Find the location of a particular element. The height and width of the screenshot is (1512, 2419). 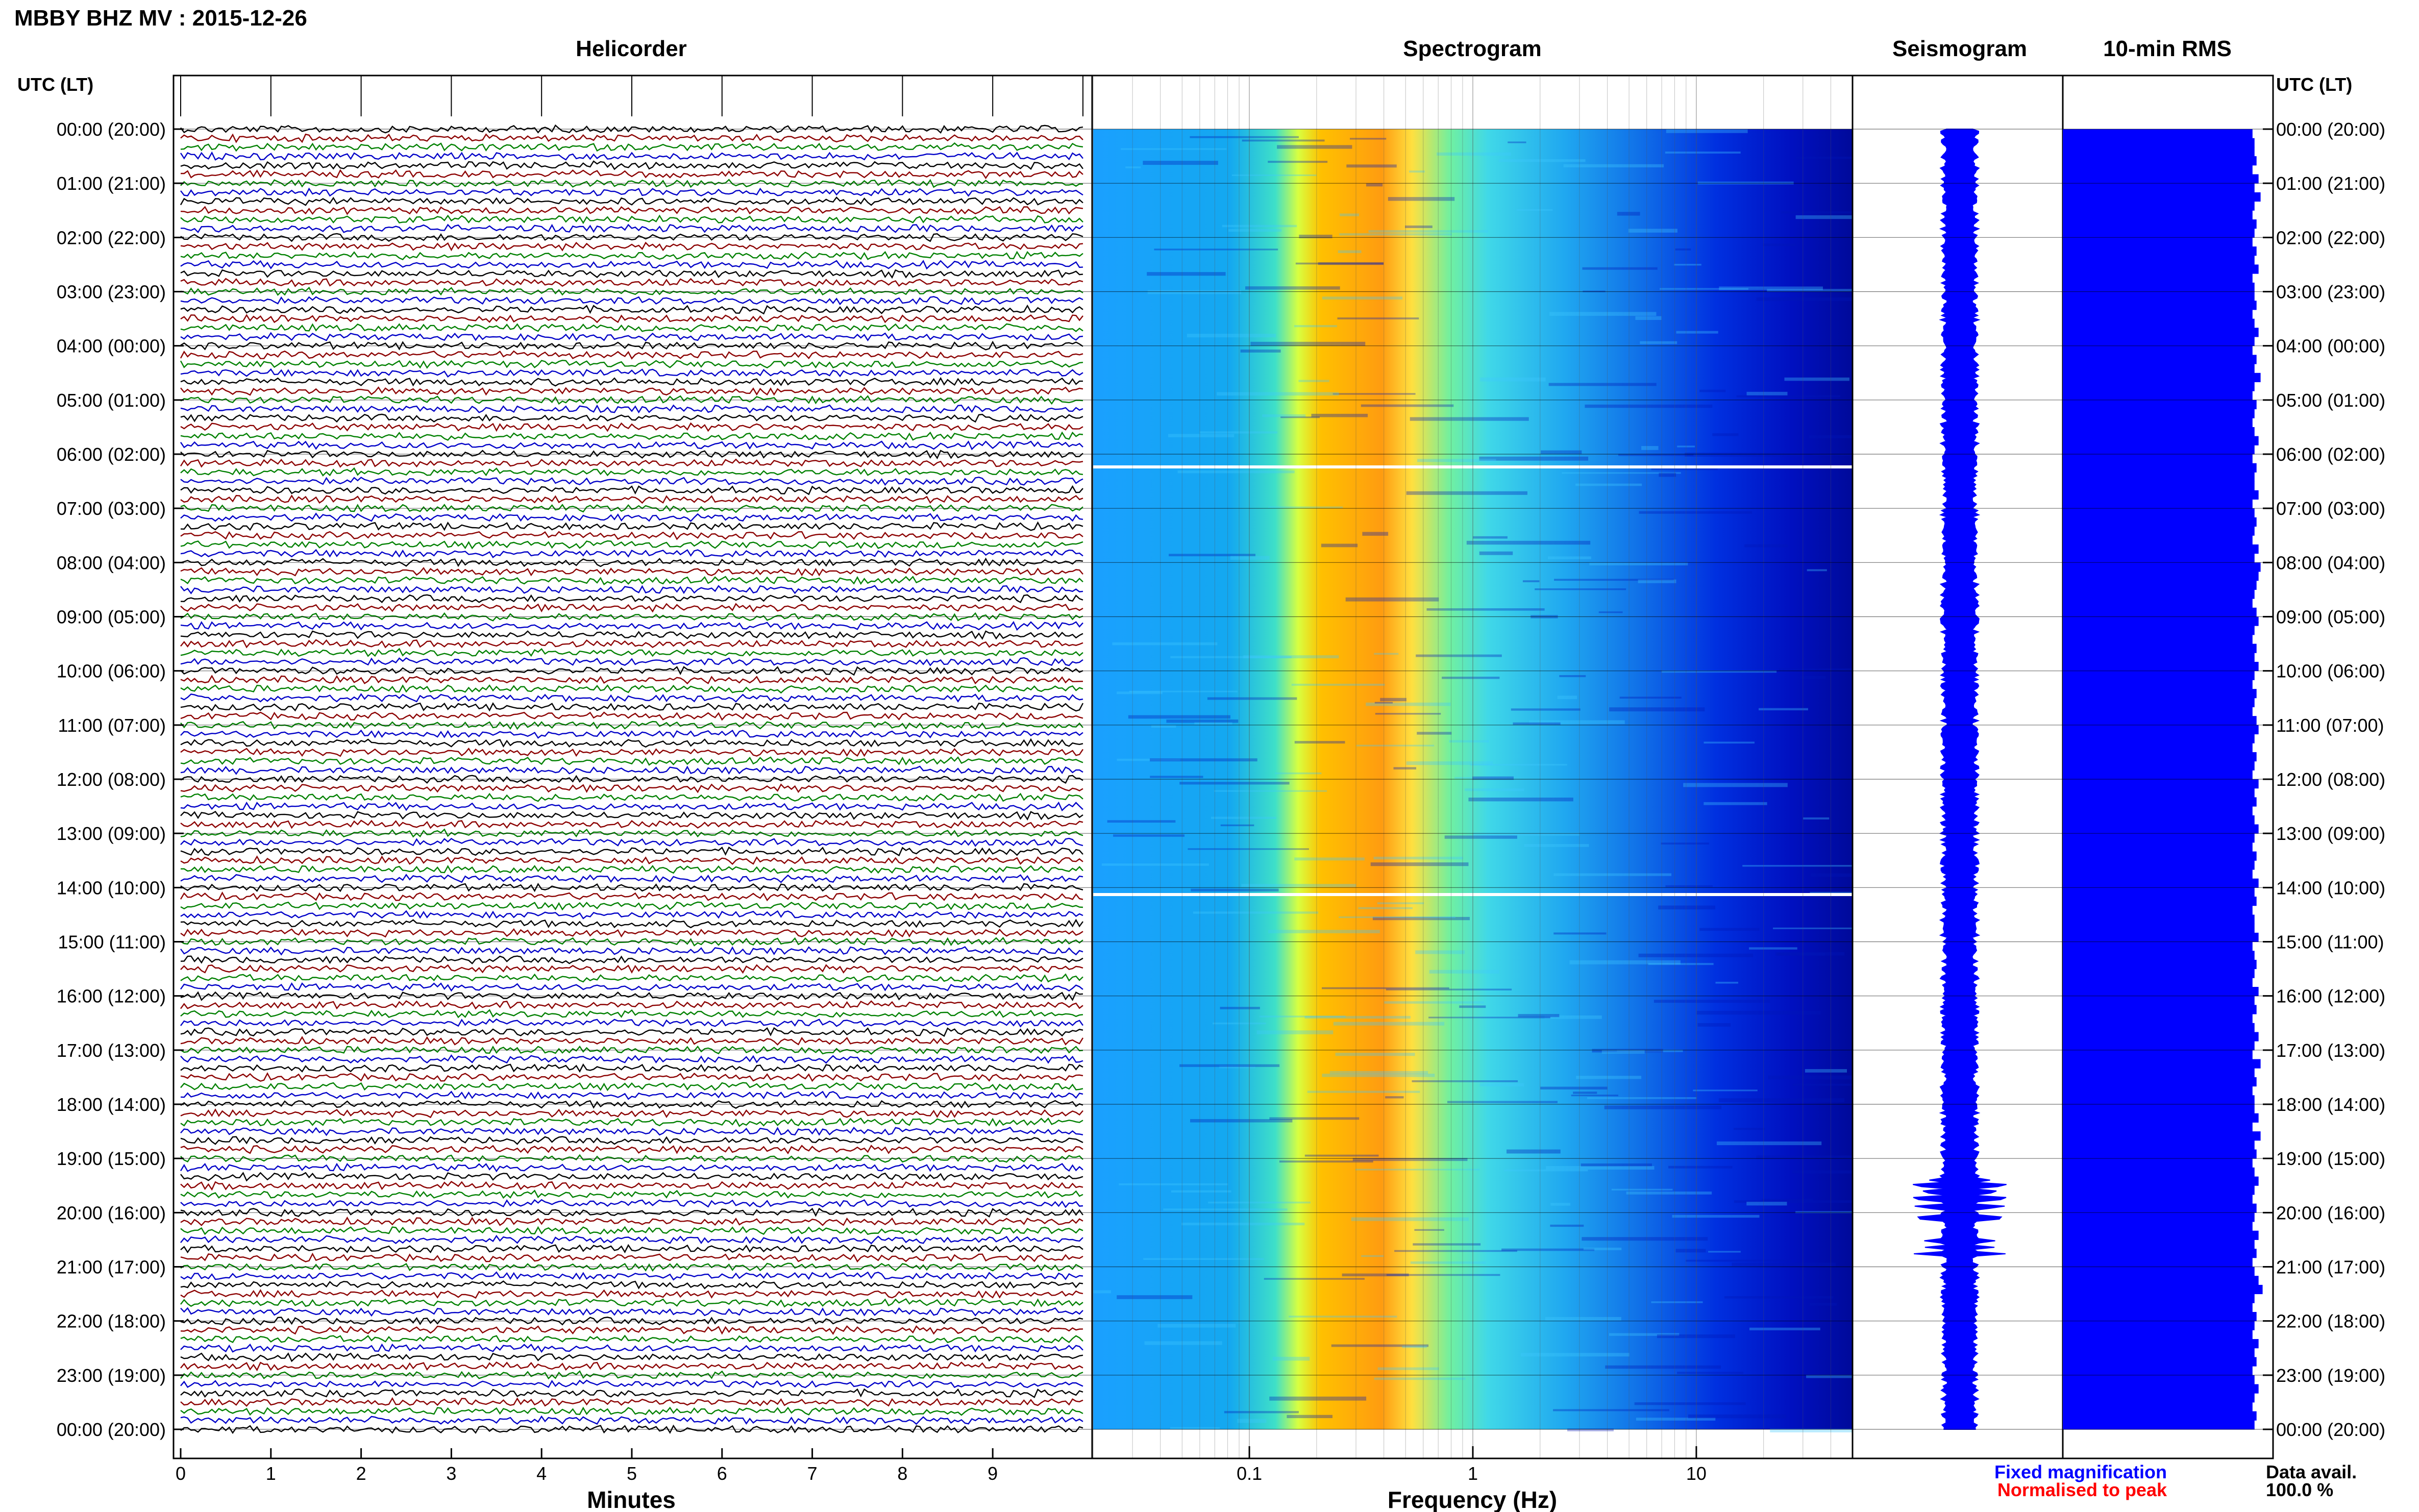

time-label-left: 08:00 (04:00) is located at coordinates (111, 562).